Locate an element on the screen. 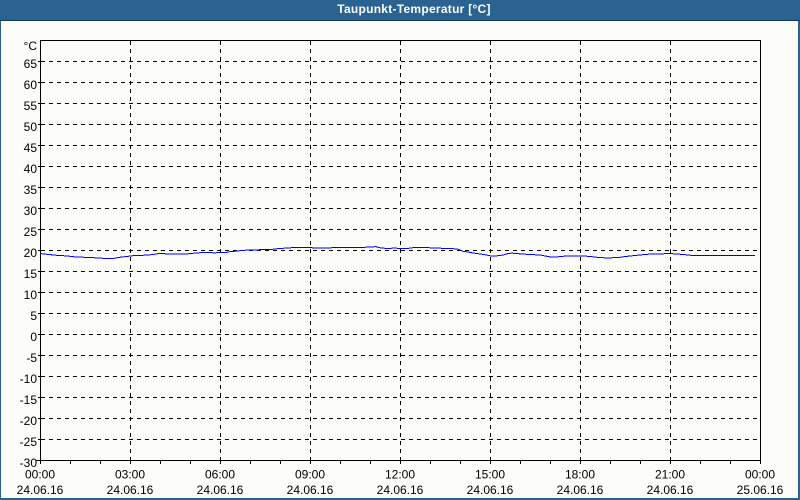 Image resolution: width=800 pixels, height=500 pixels. svg-text: 20 is located at coordinates (31, 253).